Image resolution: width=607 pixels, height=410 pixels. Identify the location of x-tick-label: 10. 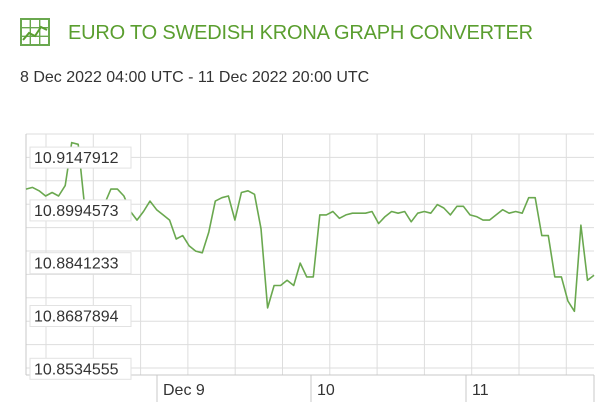
(326, 390).